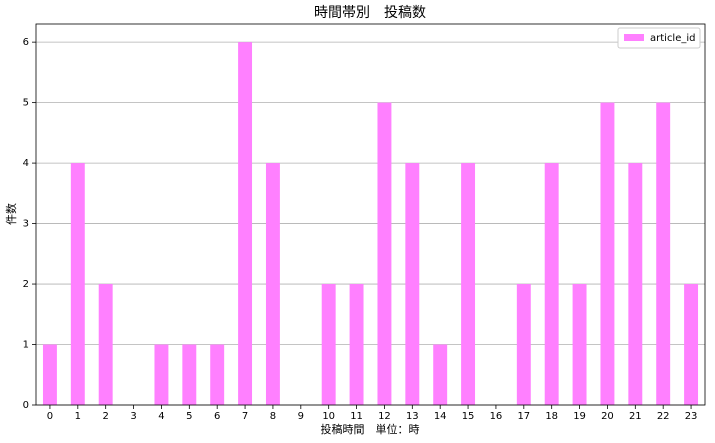  What do you see at coordinates (370, 429) in the screenshot?
I see `x-axis-label: 投稿時間 単位：時` at bounding box center [370, 429].